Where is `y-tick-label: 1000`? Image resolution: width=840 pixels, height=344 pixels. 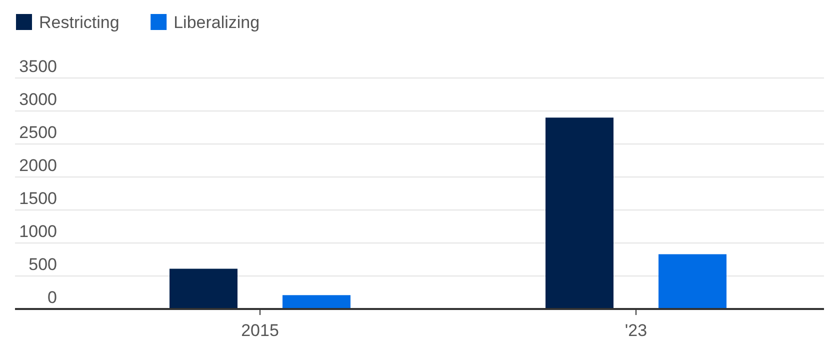 y-tick-label: 1000 is located at coordinates (38, 231).